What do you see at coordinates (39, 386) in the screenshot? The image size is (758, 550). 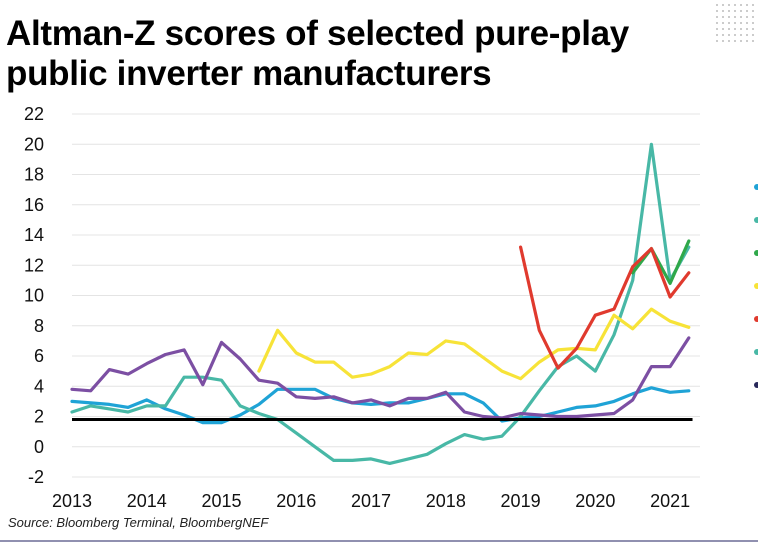 I see `y-tick-label: 4` at bounding box center [39, 386].